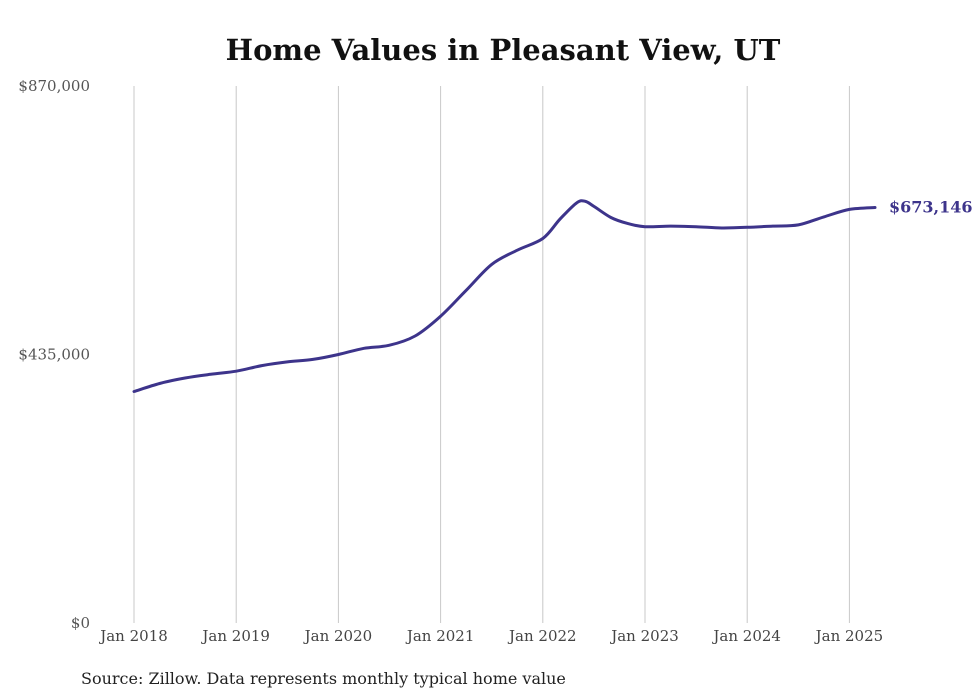 The width and height of the screenshot is (980, 699). What do you see at coordinates (440, 636) in the screenshot?
I see `x-tick-label: Jan 2021` at bounding box center [440, 636].